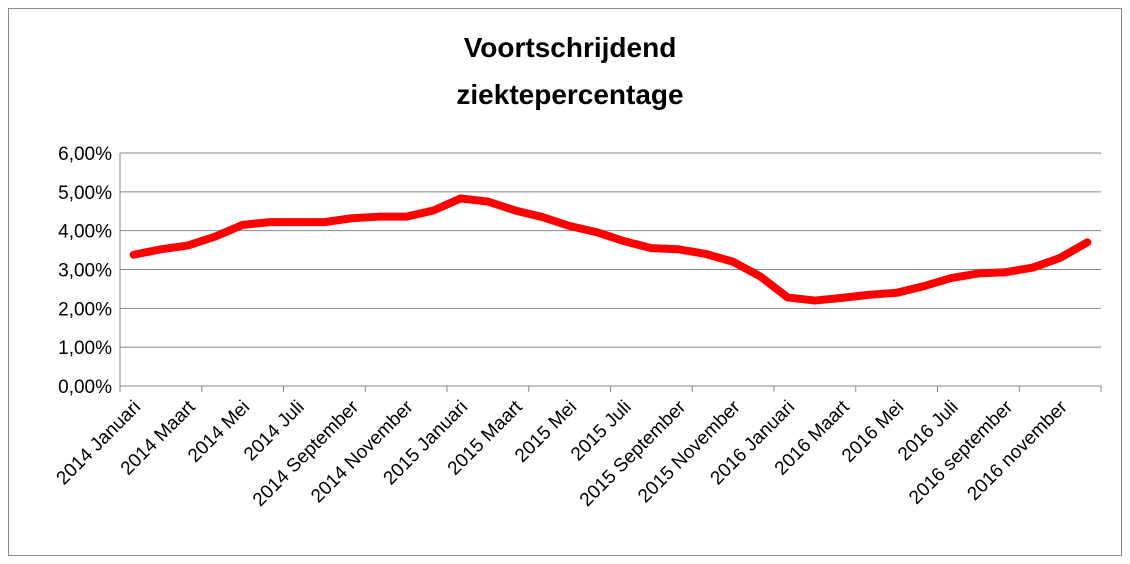  I want to click on chart-title: Voortschrijdend, so click(570, 47).